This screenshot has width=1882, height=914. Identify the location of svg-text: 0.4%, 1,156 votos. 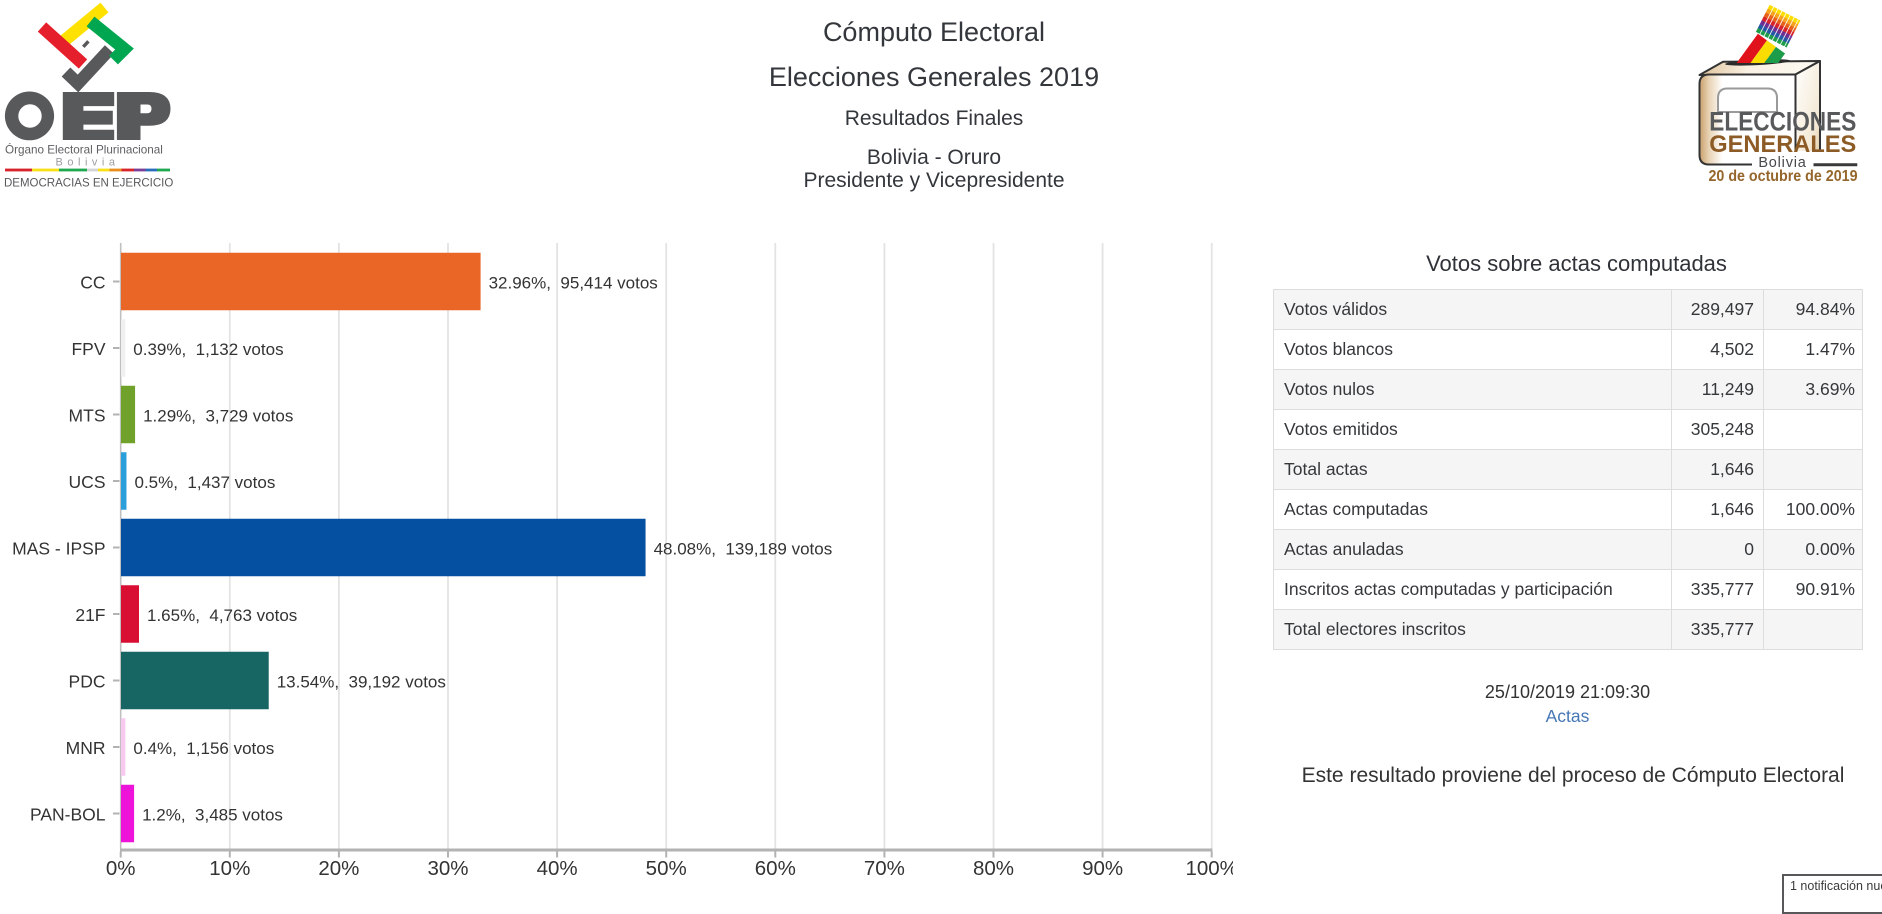
(203, 748).